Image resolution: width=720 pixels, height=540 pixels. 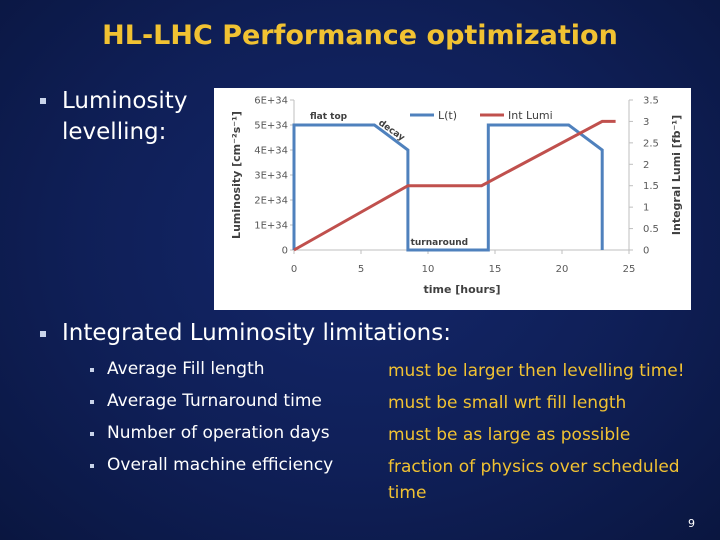 What do you see at coordinates (646, 251) in the screenshot?
I see `y2-tick-label: 0` at bounding box center [646, 251].